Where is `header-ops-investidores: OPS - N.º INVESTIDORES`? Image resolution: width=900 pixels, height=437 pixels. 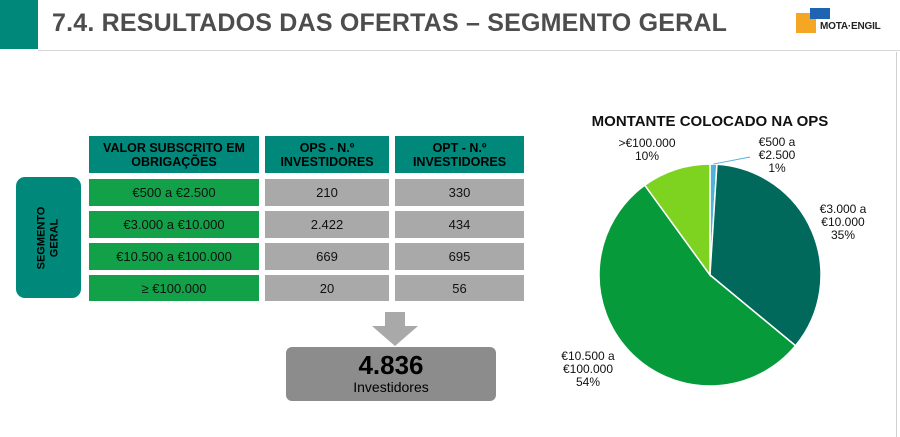
header-ops-investidores: OPS - N.º INVESTIDORES is located at coordinates (327, 154).